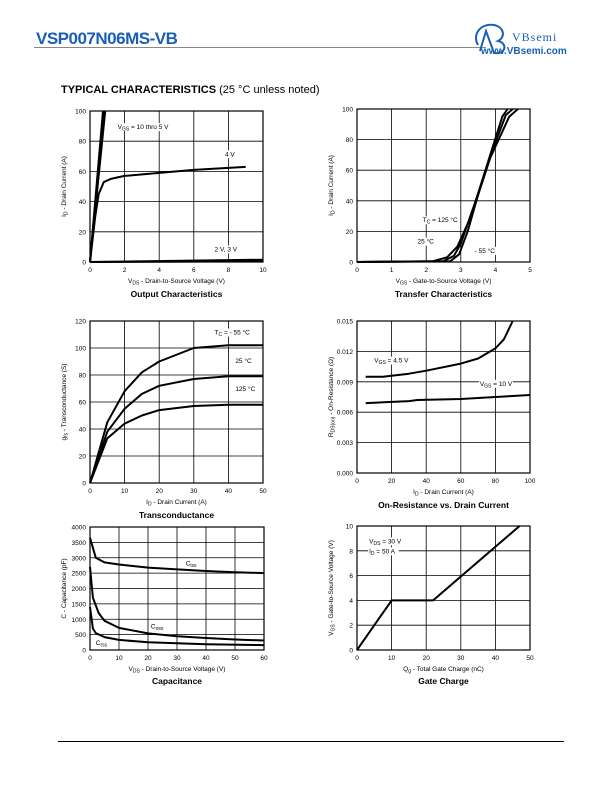 This screenshot has height=792, width=612. What do you see at coordinates (83, 172) in the screenshot?
I see `y-tick-label: 60` at bounding box center [83, 172].